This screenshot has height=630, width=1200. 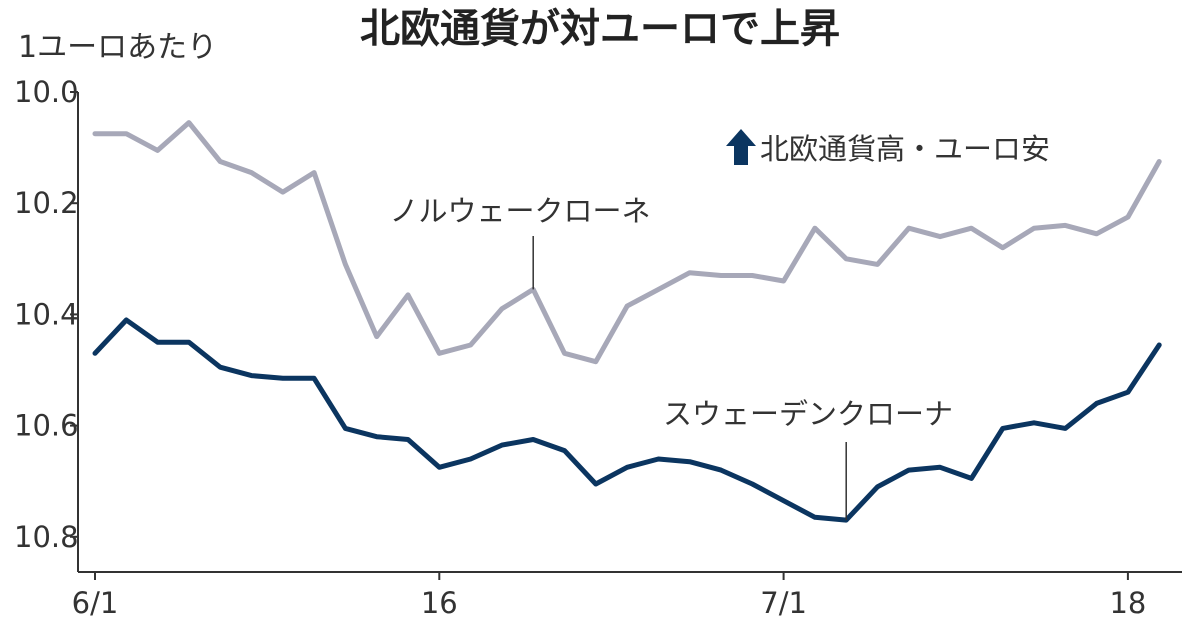 I want to click on x-tick-label: 16, so click(x=439, y=603).